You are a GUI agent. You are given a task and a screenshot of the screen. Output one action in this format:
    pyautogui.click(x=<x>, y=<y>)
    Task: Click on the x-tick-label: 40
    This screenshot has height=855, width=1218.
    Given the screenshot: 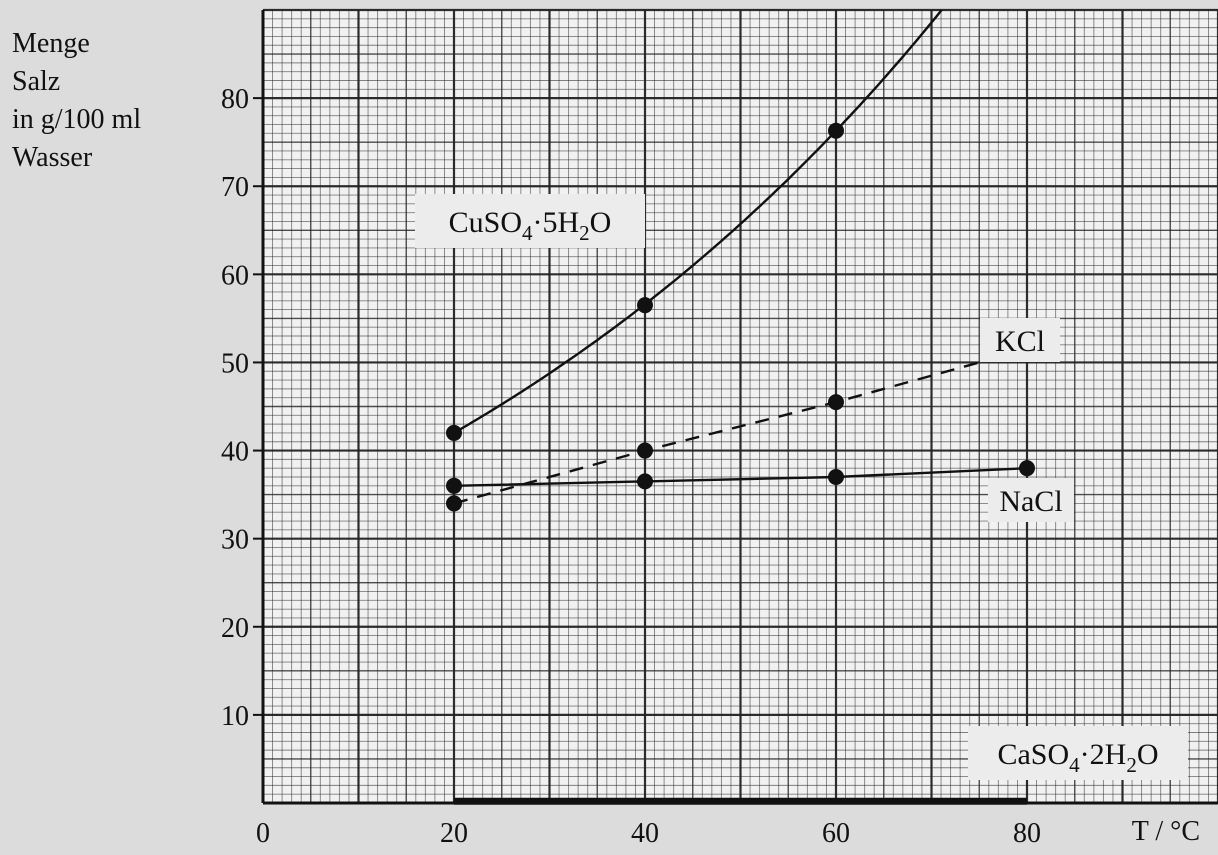 What is the action you would take?
    pyautogui.click(x=645, y=833)
    